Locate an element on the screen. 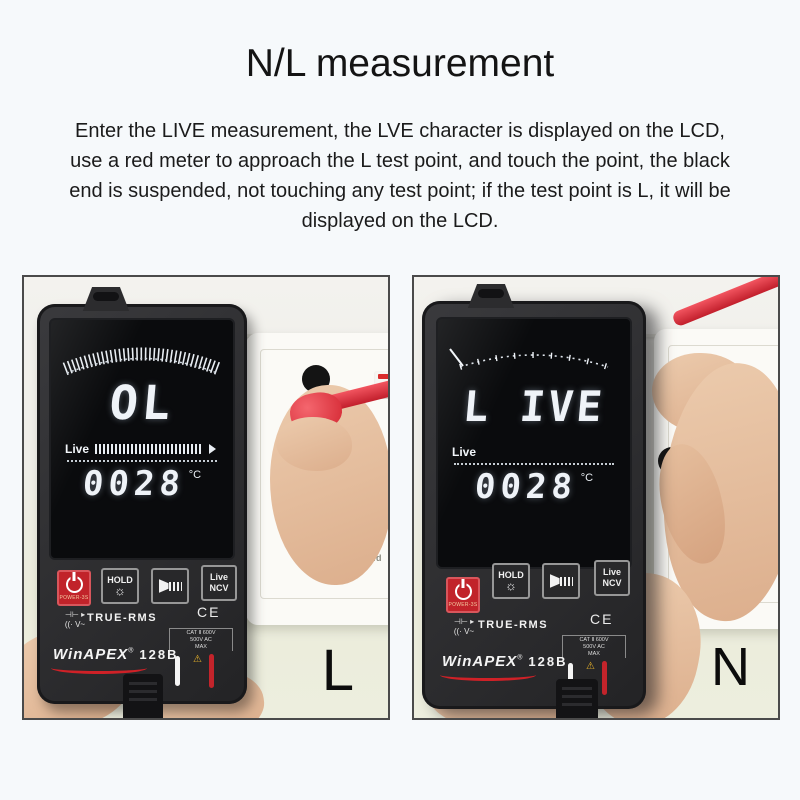 This screenshot has width=800, height=800. lcd-main-reading: L IVE is located at coordinates (534, 406).